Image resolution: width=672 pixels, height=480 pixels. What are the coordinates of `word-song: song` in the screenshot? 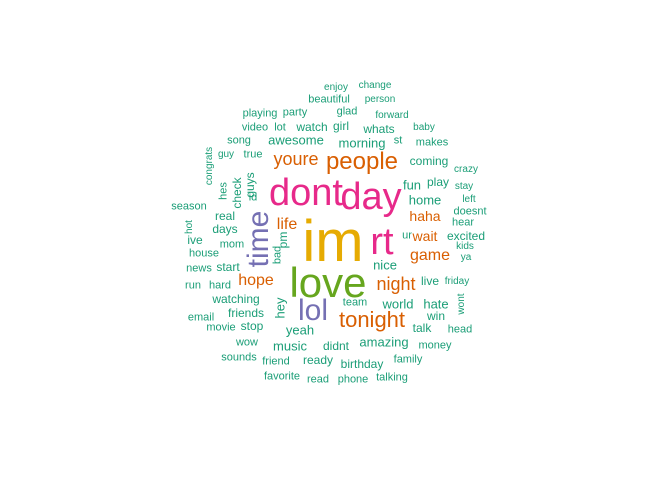 It's located at (239, 140).